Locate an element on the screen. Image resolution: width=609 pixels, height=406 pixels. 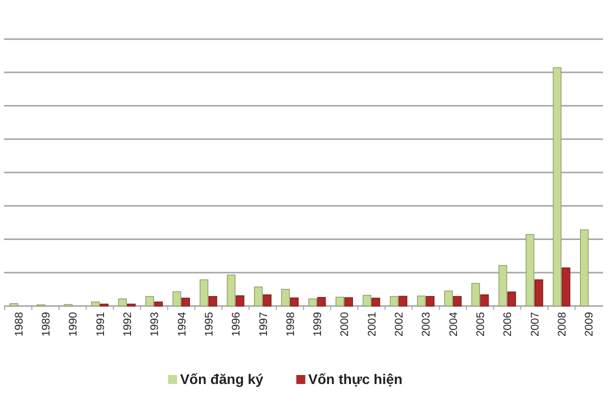
x-tick-label: 2005 is located at coordinates (481, 324).